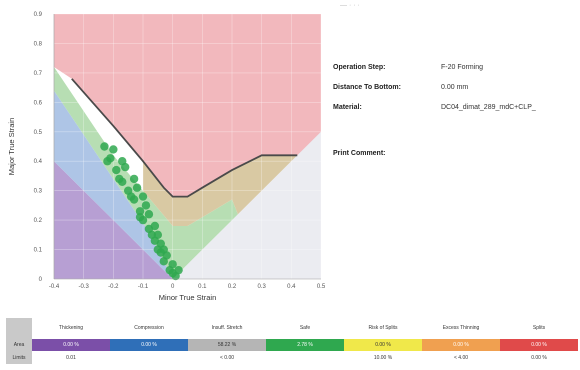  Describe the element at coordinates (202, 287) in the screenshot. I see `x-tick-label-5: 0.1` at that location.